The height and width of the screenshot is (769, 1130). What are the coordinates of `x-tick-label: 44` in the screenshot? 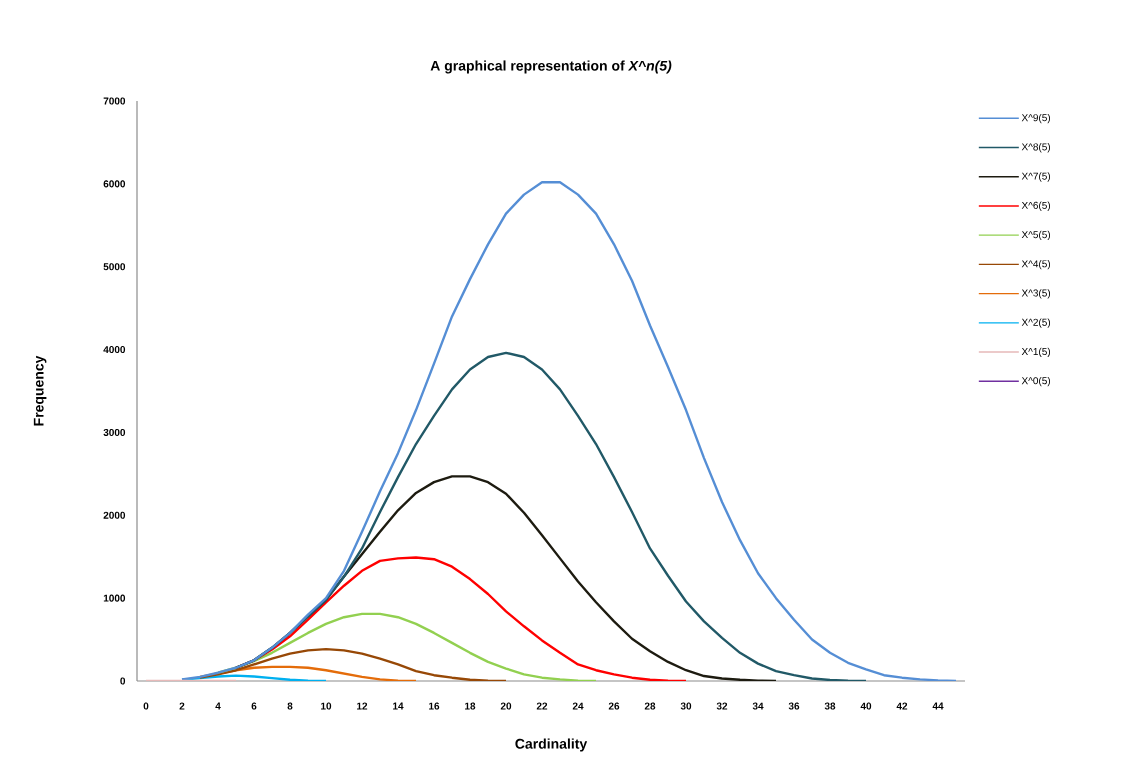 It's located at (938, 706).